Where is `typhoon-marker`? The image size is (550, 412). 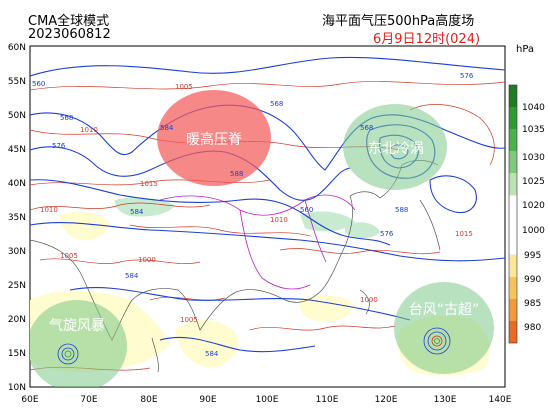 typhoon-marker is located at coordinates (444, 328).